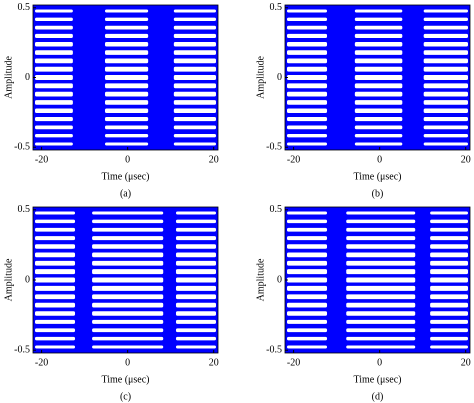  Describe the element at coordinates (41, 362) in the screenshot. I see `x-tick-label: -20` at that location.